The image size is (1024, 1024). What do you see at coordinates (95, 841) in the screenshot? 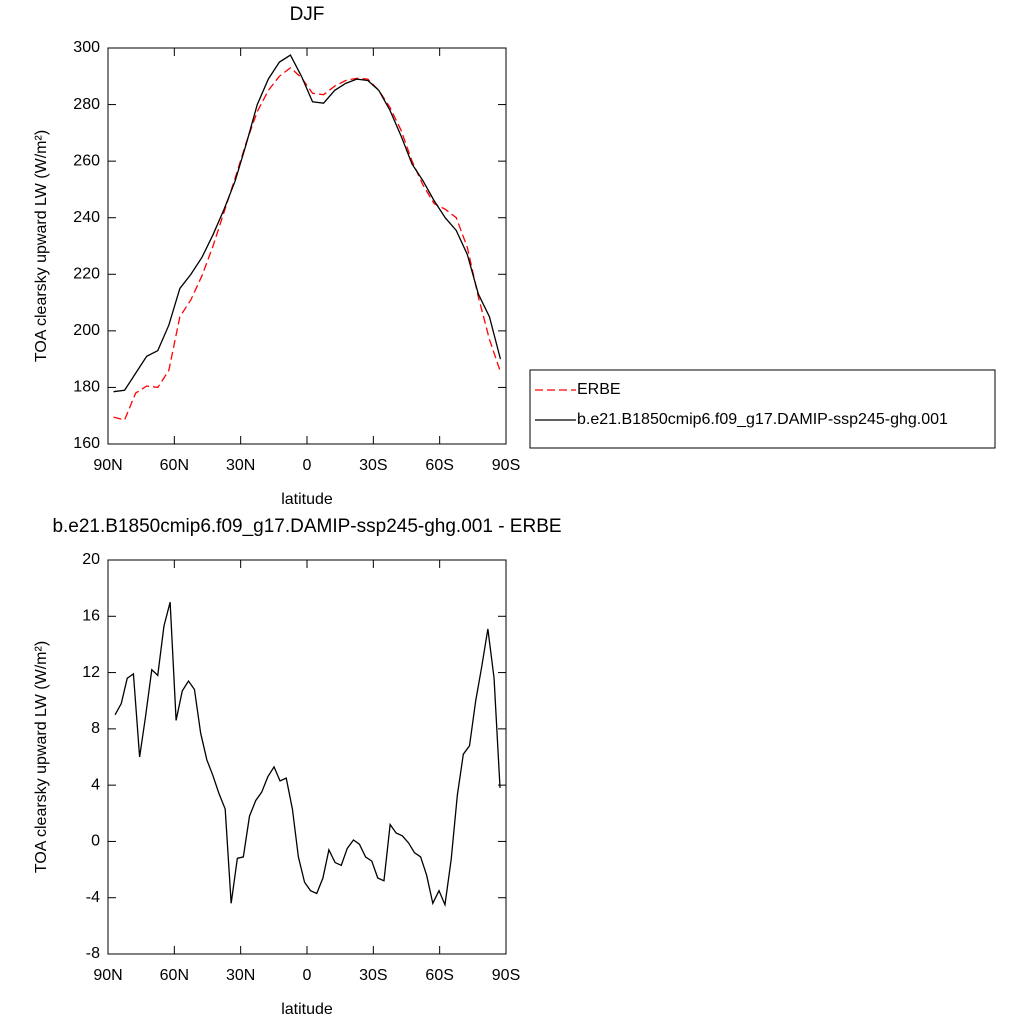
I see `y-tick-label: 0` at bounding box center [95, 841].